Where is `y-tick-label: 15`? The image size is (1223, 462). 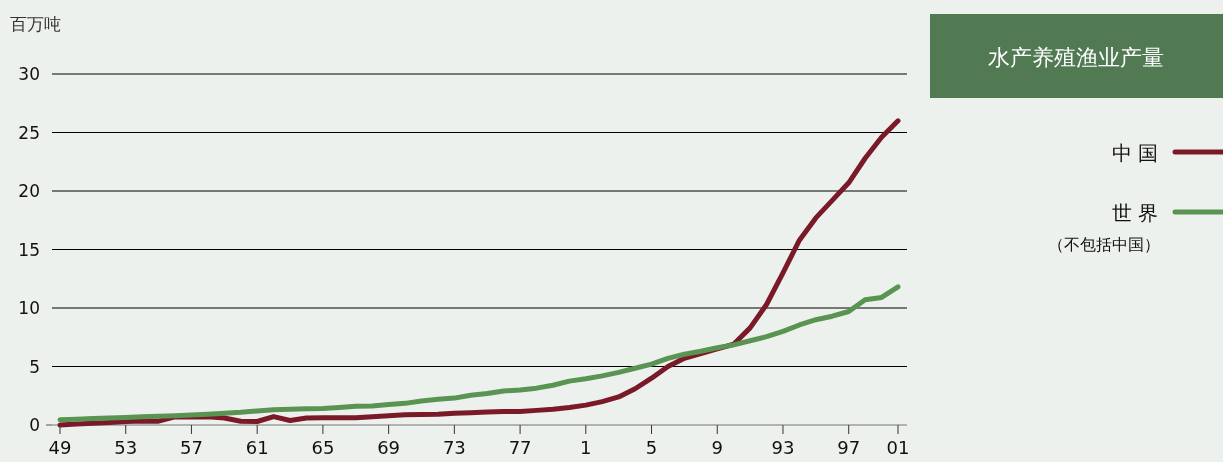
y-tick-label: 15 is located at coordinates (29, 249).